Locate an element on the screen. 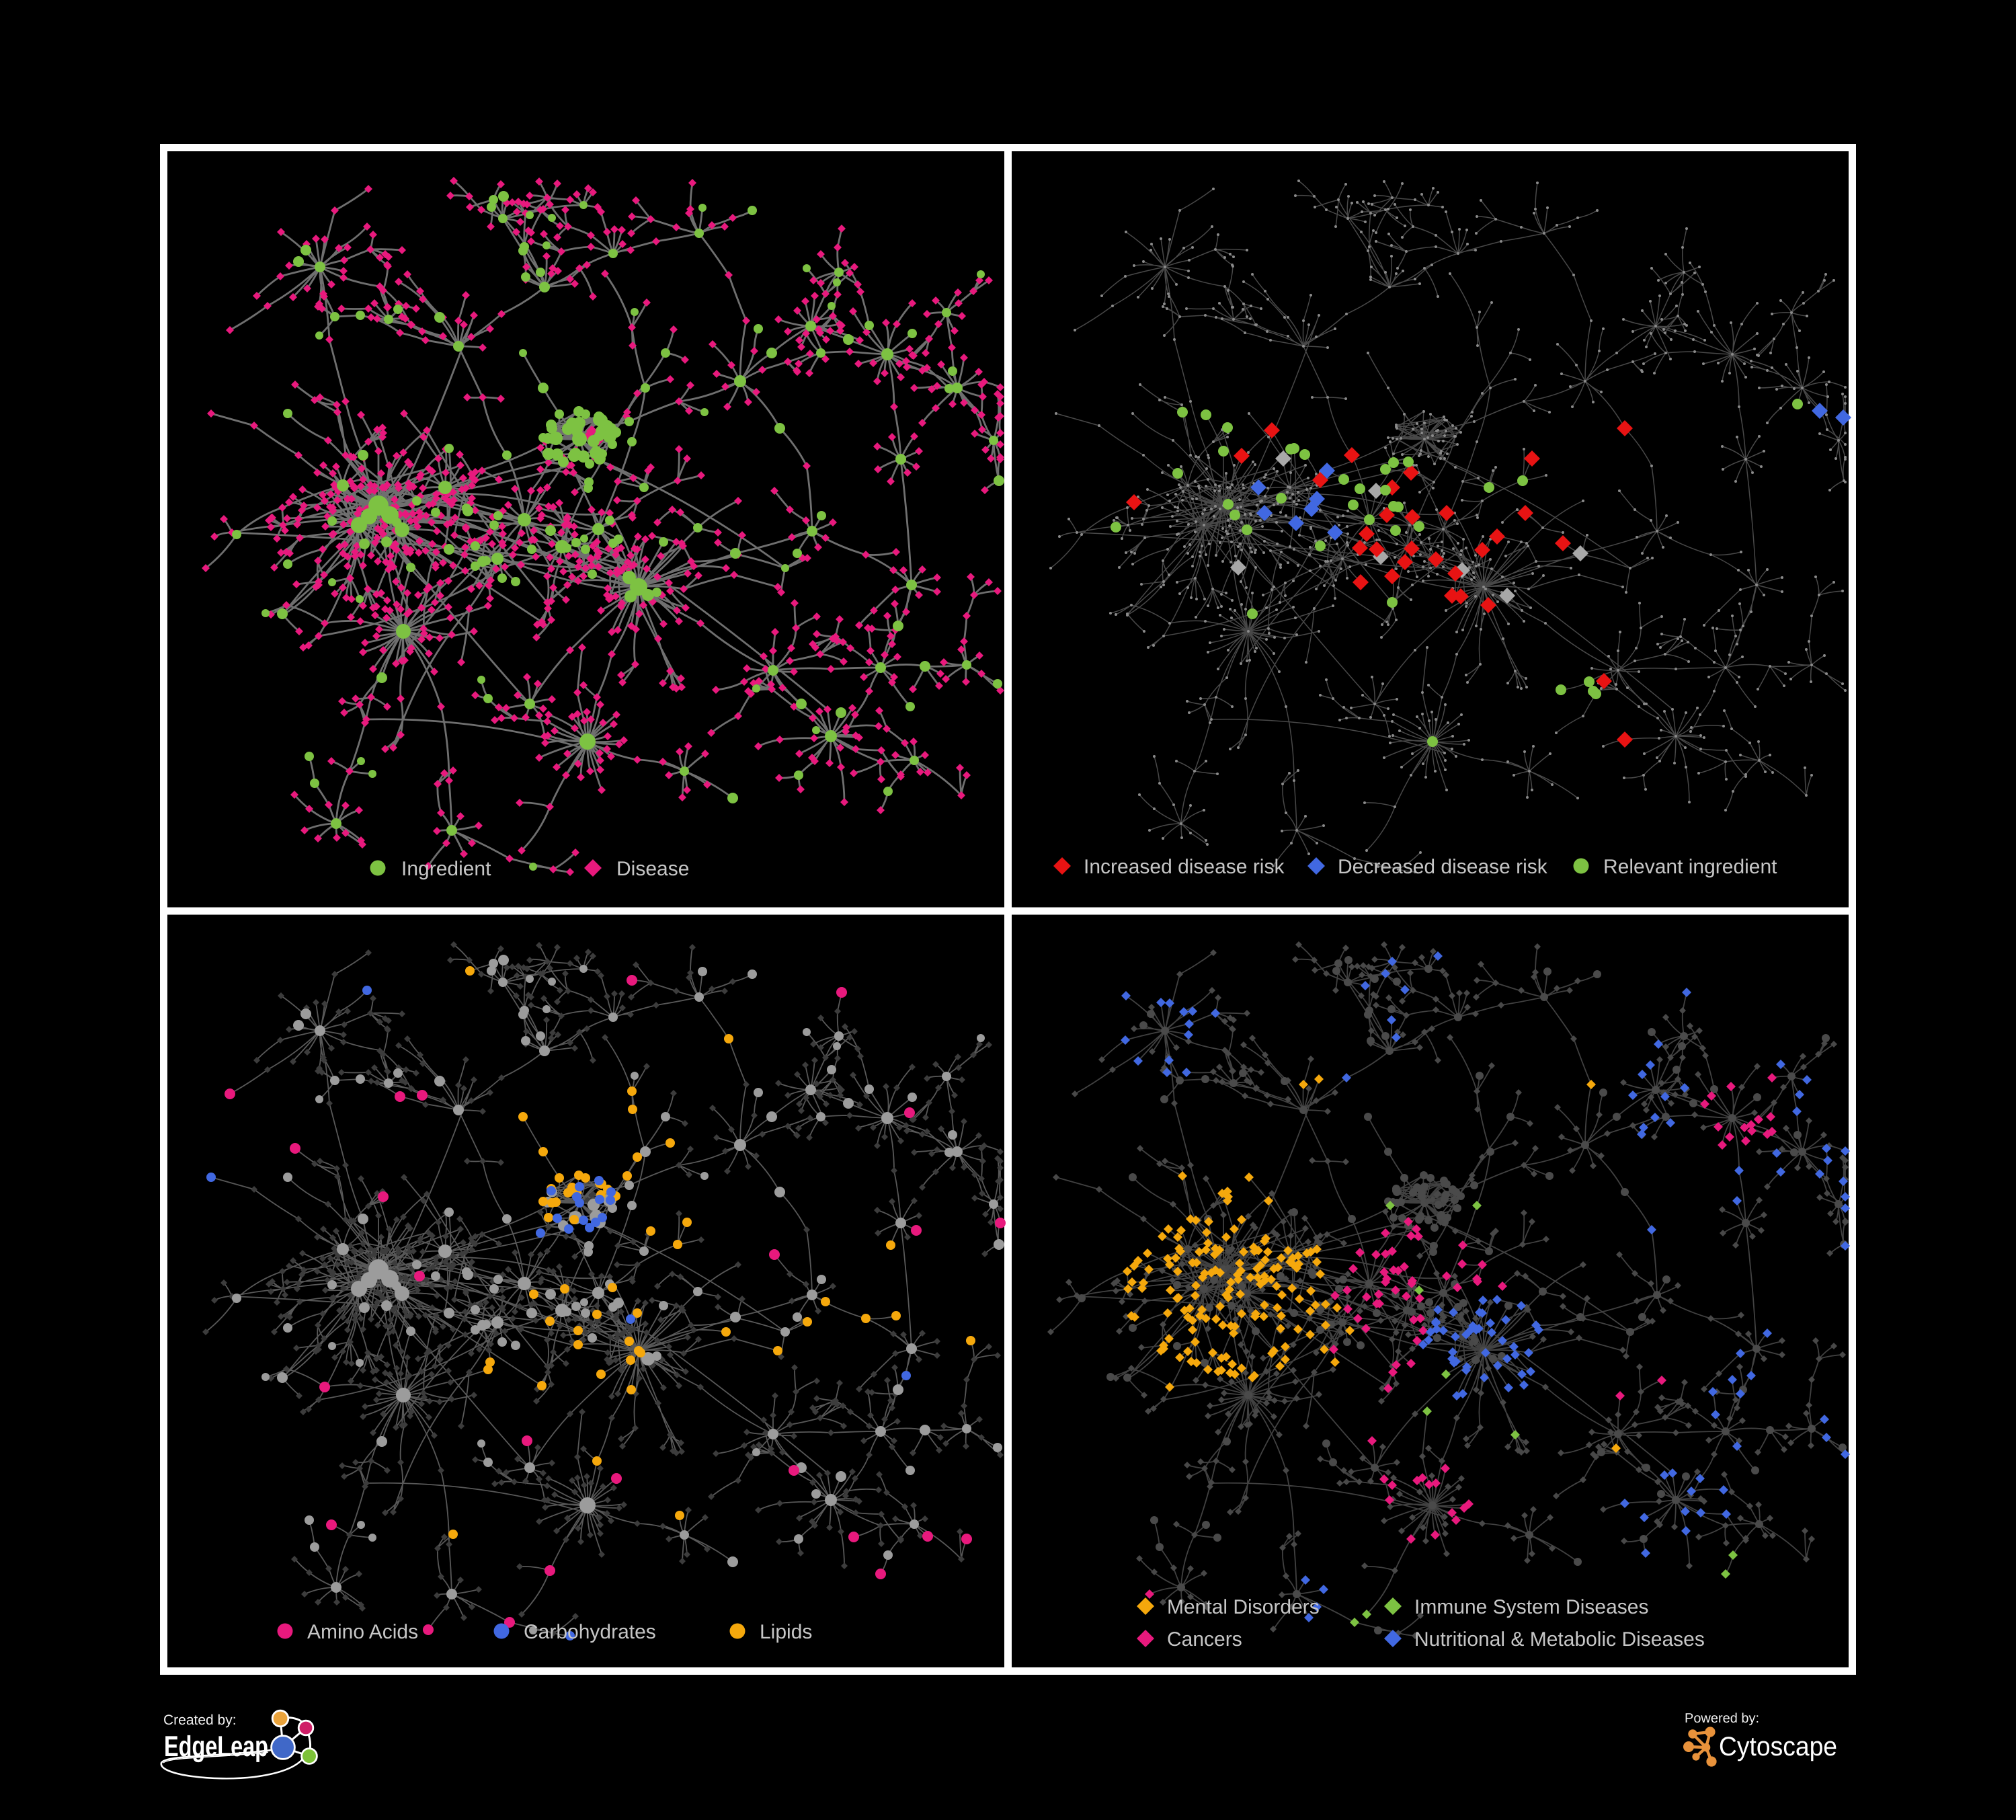  svg-text: Cytoscape is located at coordinates (1778, 1747).